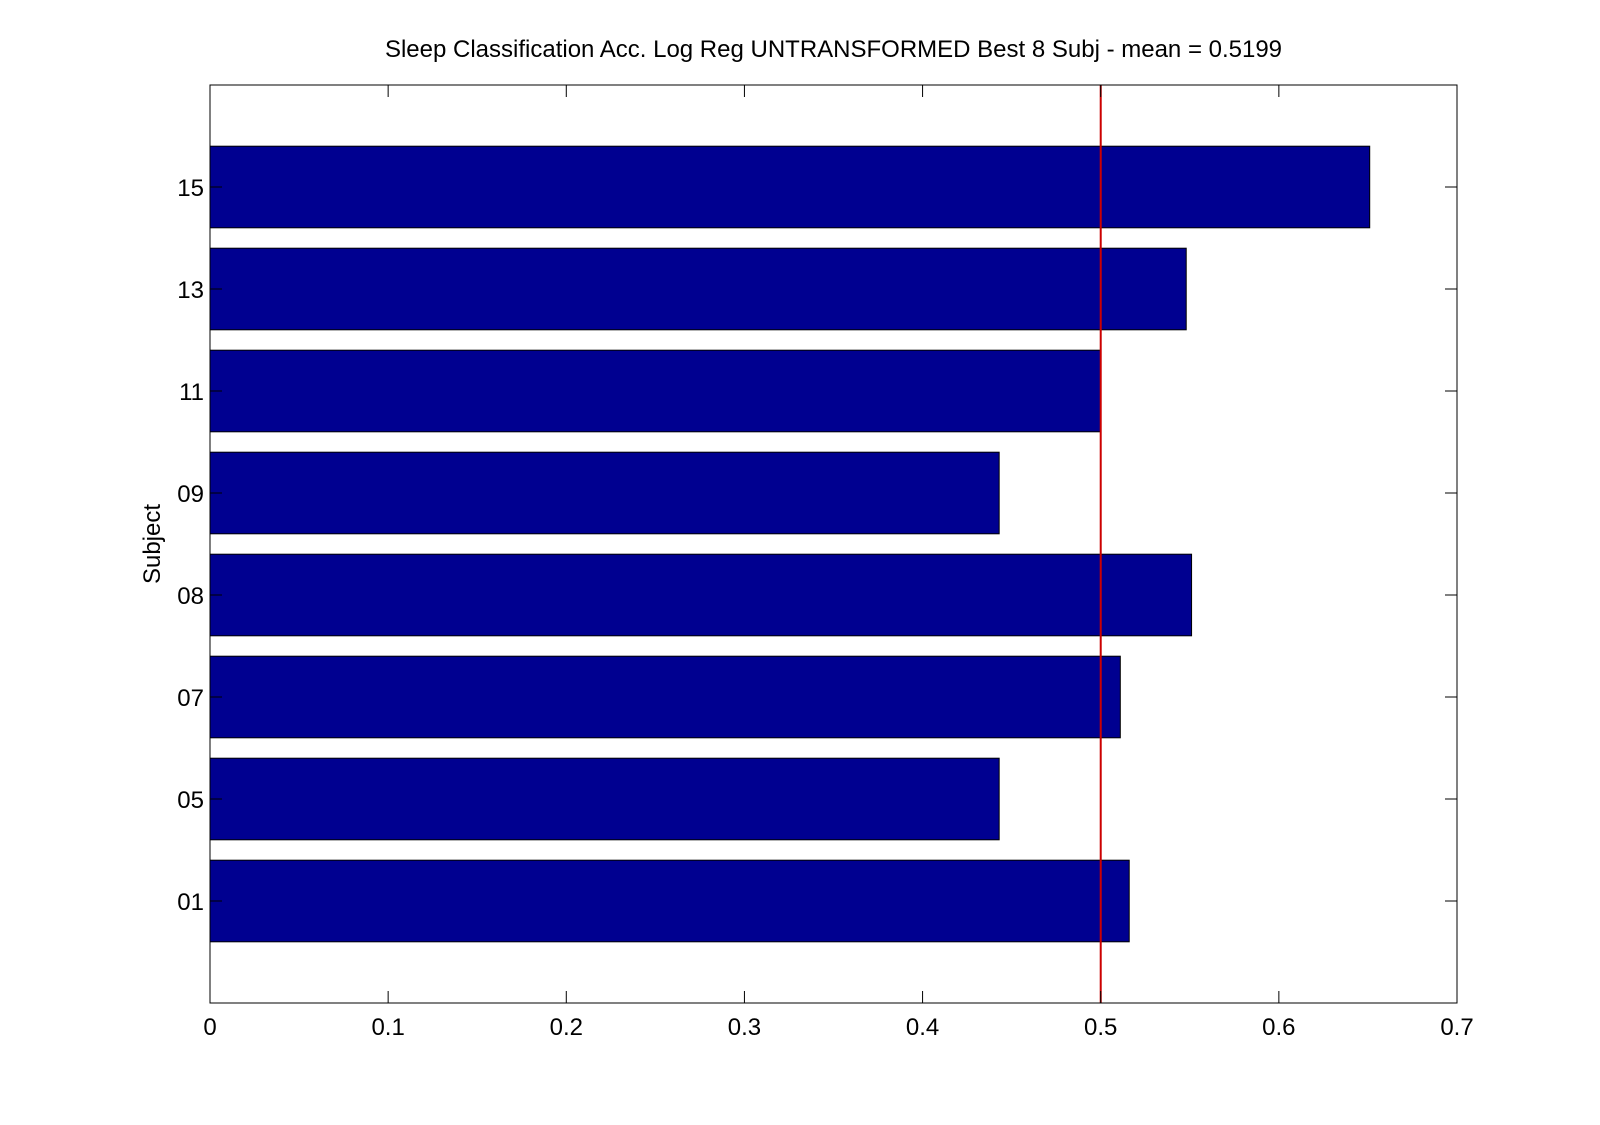  Describe the element at coordinates (190, 800) in the screenshot. I see `y-tick-label: 05` at that location.